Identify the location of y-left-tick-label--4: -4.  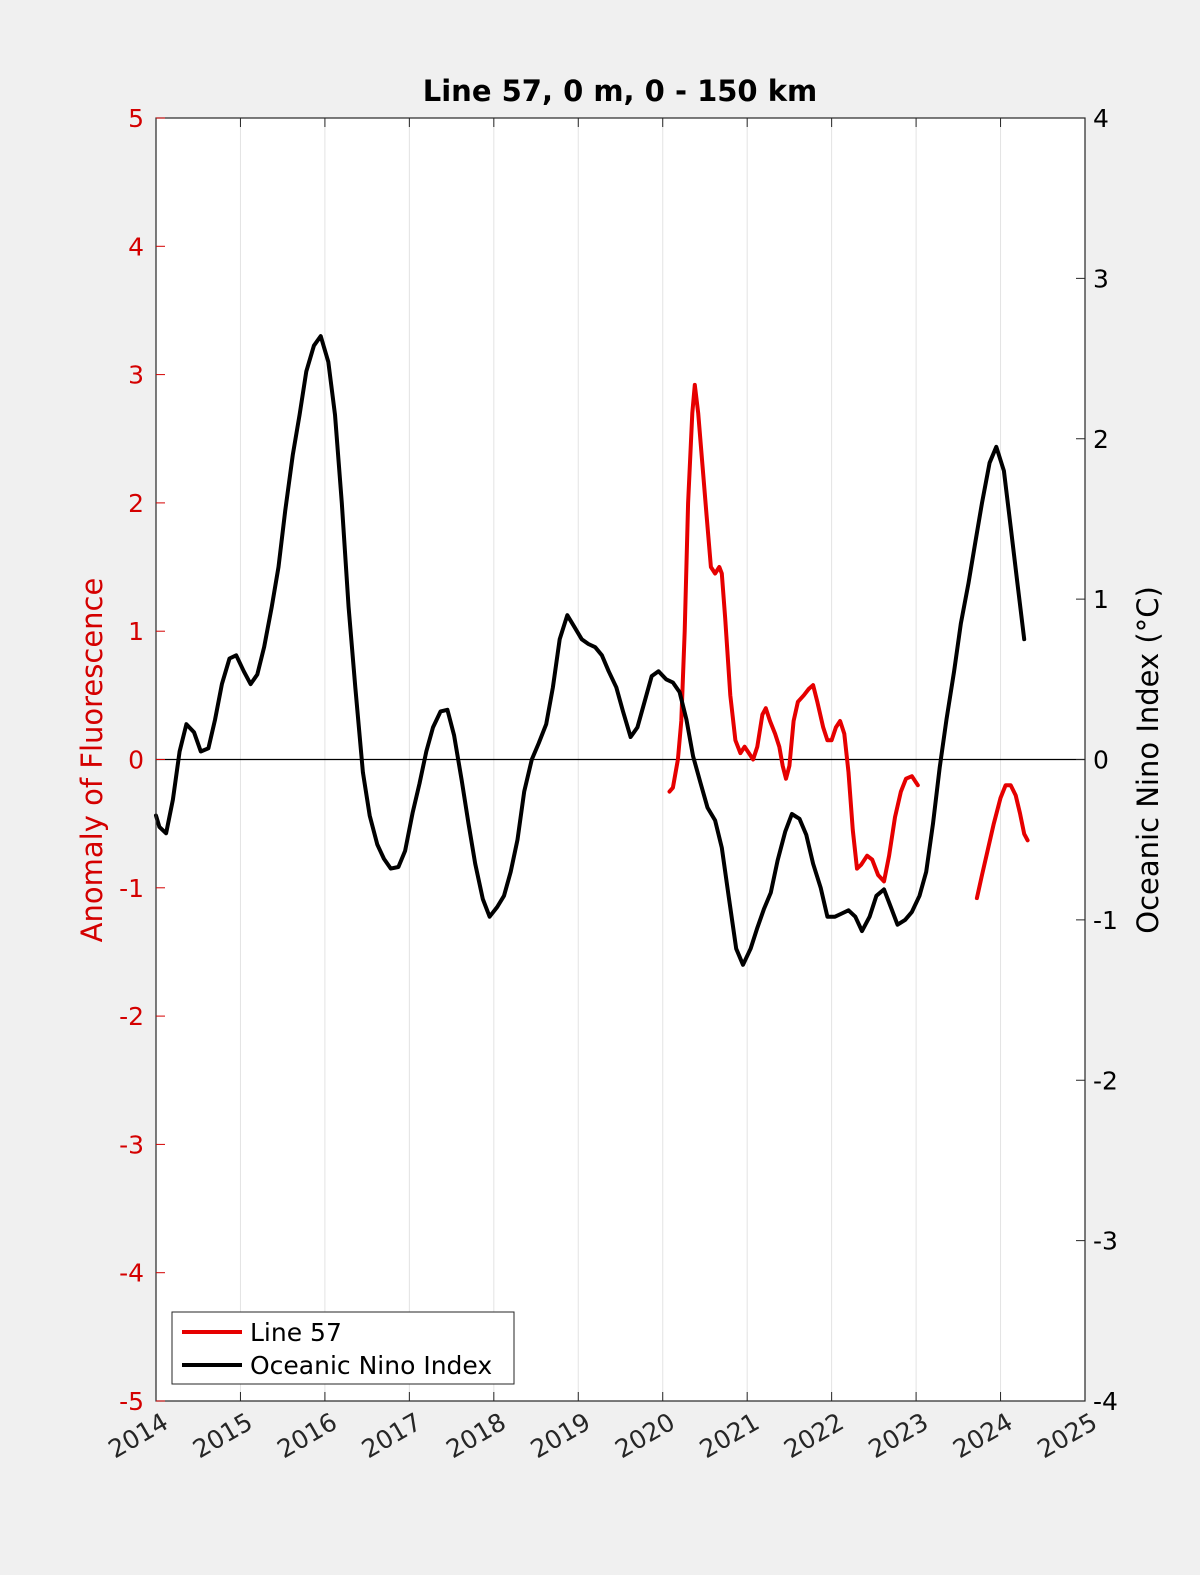
(131, 1273).